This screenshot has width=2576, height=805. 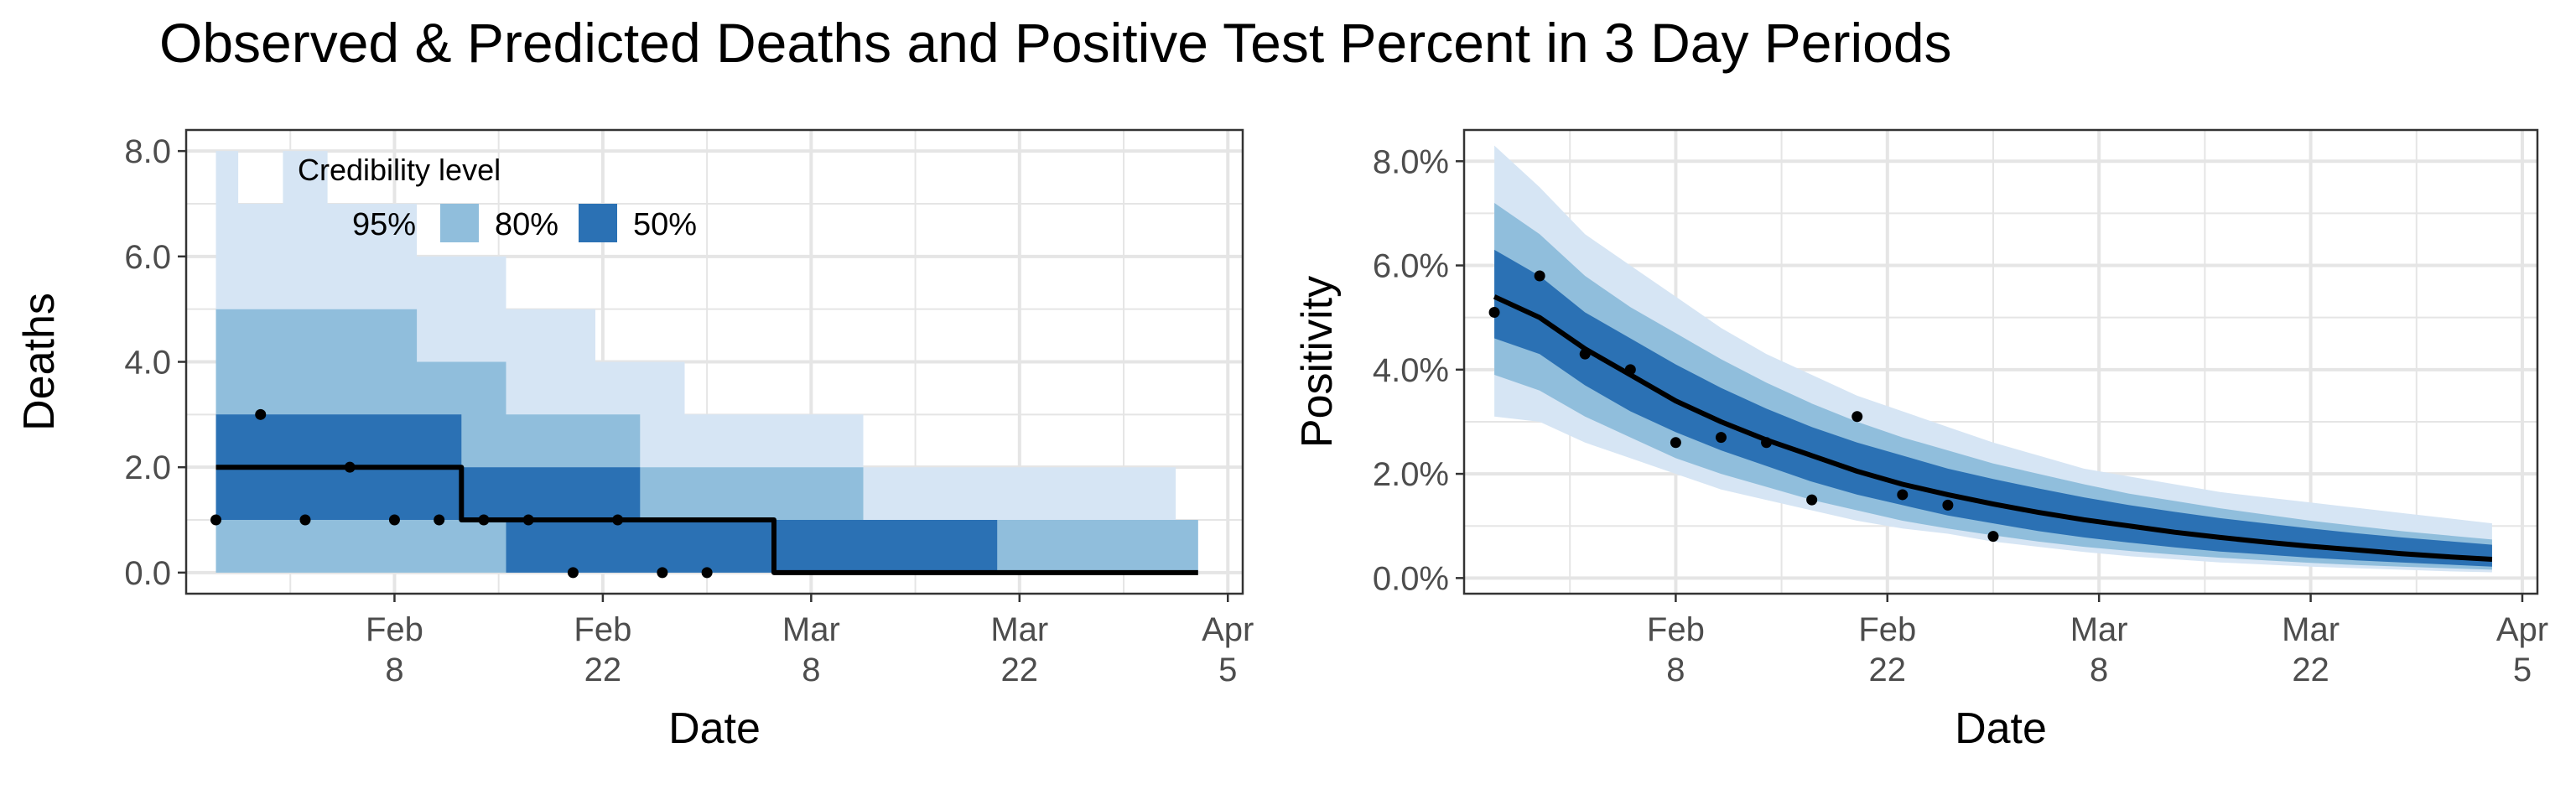 What do you see at coordinates (665, 224) in the screenshot?
I see `legend-label: 50%` at bounding box center [665, 224].